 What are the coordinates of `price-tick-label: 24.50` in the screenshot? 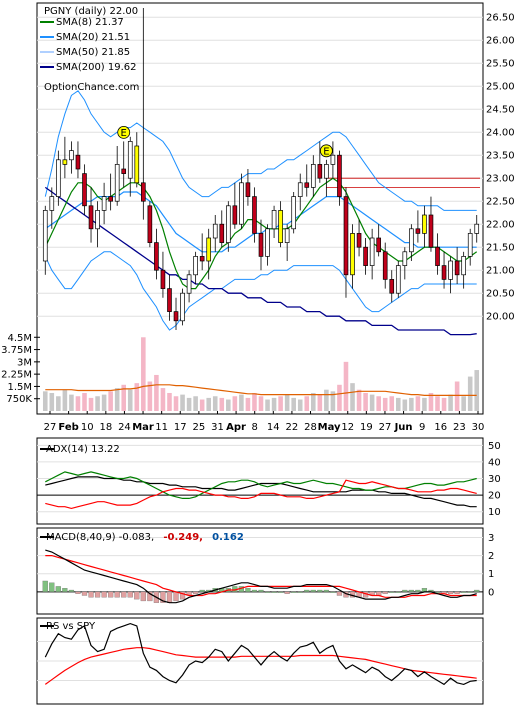 It's located at (500, 110).